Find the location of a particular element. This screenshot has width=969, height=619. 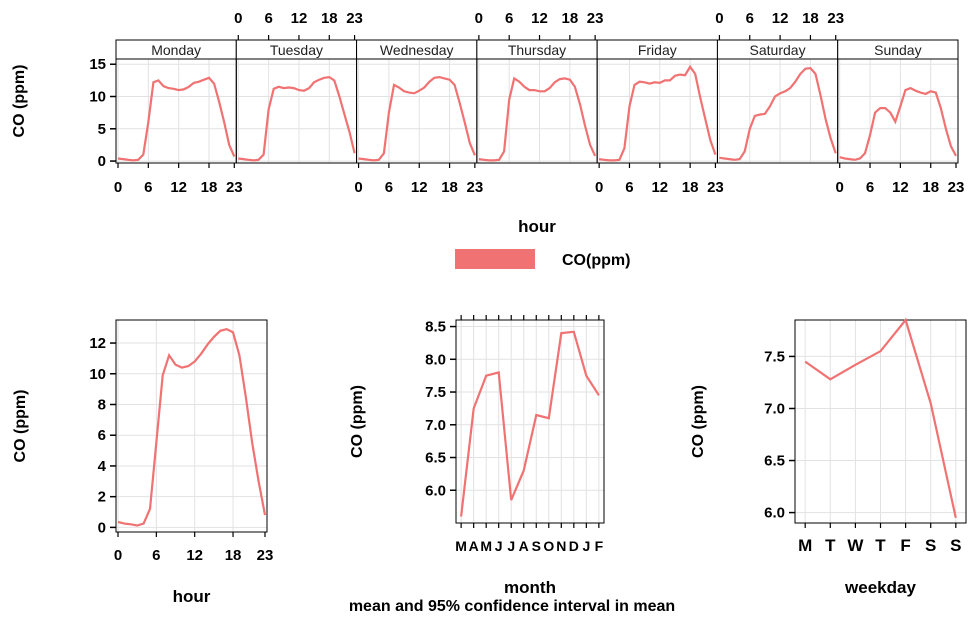

y-tick-label: 8 is located at coordinates (102, 404).